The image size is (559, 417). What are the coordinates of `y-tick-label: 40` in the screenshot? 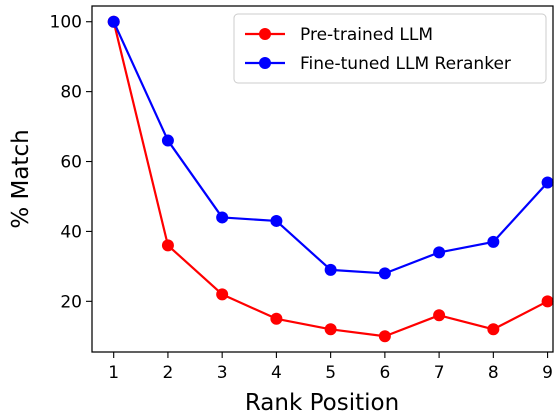 It's located at (71, 232).